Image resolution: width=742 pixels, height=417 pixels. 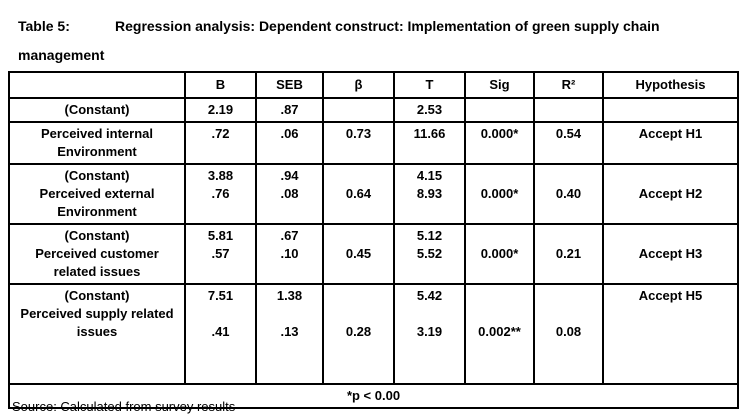 I want to click on predictor-cell: (Constant), so click(x=97, y=110).